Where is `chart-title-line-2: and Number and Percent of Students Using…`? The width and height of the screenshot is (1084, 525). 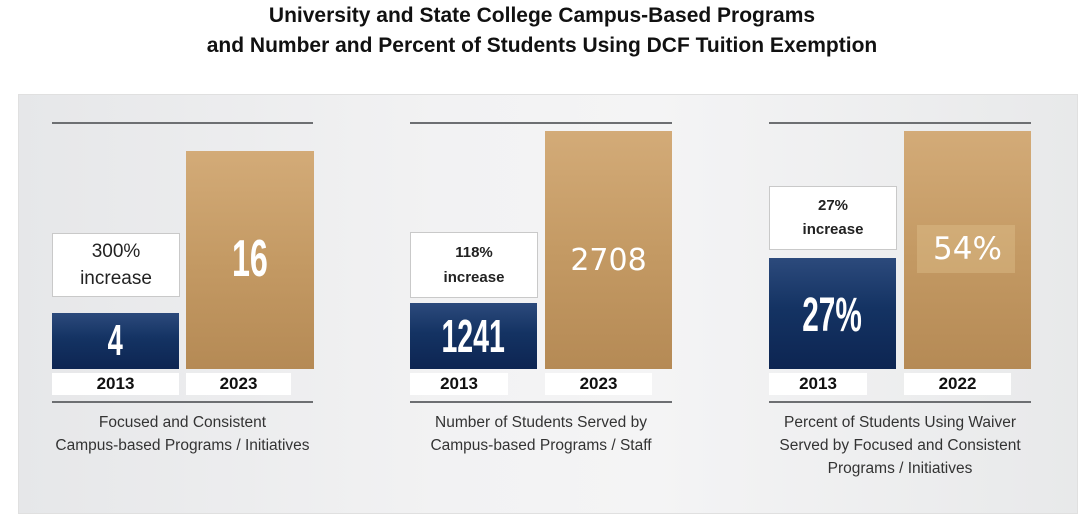 chart-title-line-2: and Number and Percent of Students Using… is located at coordinates (542, 45).